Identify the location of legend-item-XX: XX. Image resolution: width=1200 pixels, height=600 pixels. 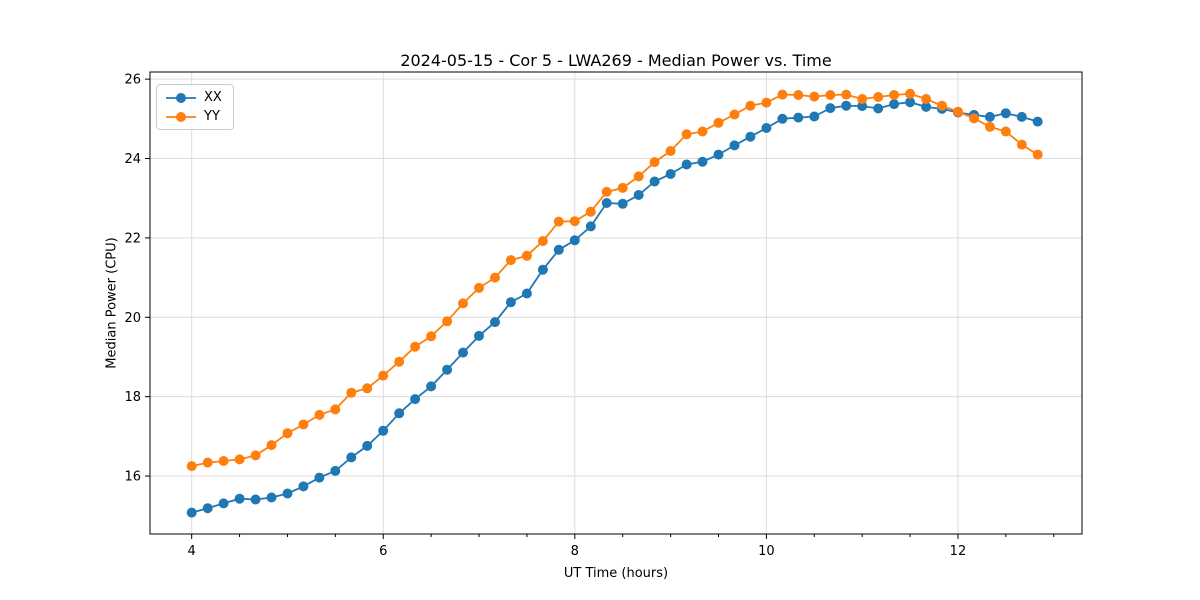
(194, 97).